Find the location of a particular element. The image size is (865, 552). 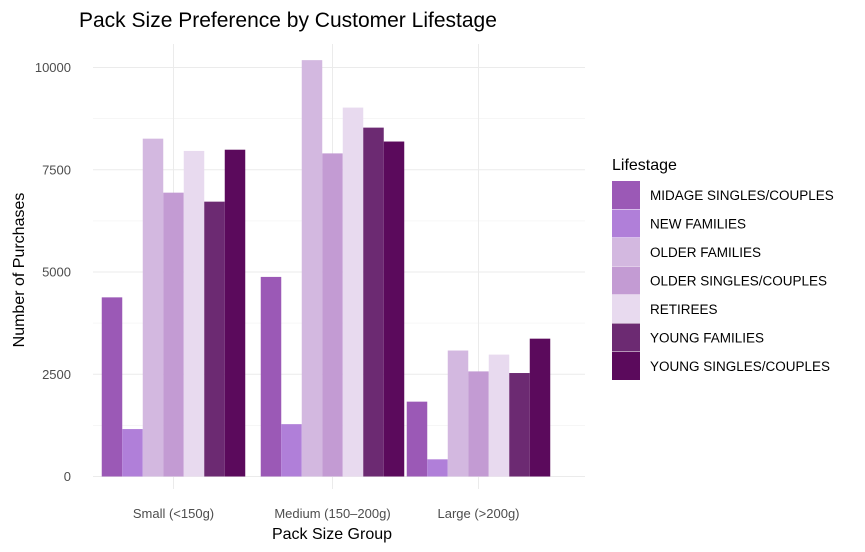

legend-label: NEW FAMILIES is located at coordinates (698, 224).